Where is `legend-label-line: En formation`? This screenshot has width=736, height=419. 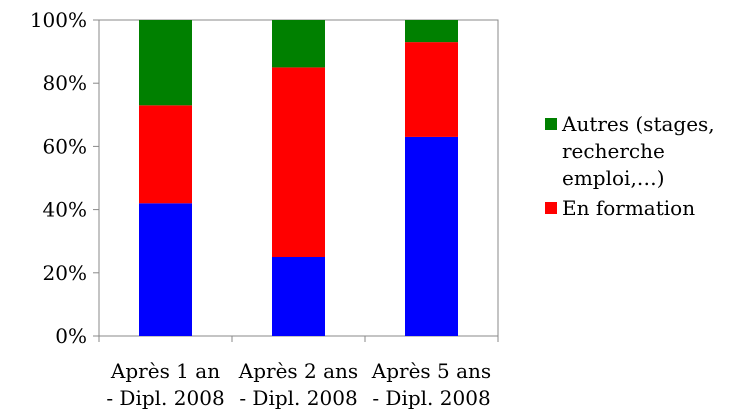
legend-label-line: En formation is located at coordinates (628, 208).